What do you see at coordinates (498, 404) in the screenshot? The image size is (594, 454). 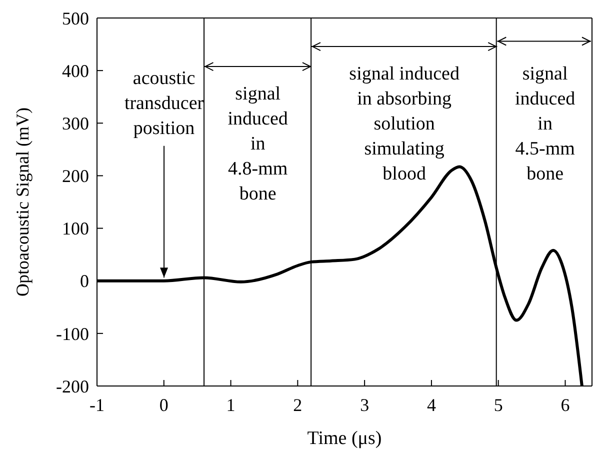 I see `x-tick-label: 5` at bounding box center [498, 404].